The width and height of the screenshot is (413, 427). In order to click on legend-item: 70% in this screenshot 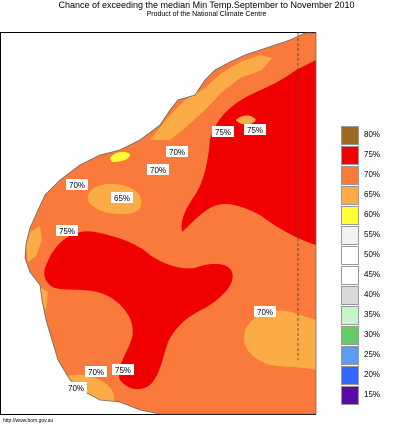, I will do `click(370, 176)`.